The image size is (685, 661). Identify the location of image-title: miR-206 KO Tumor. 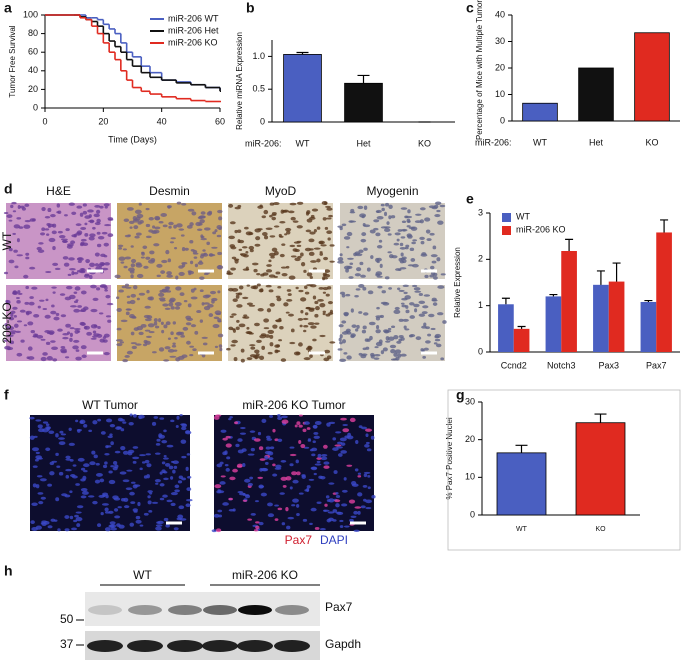
(293, 405).